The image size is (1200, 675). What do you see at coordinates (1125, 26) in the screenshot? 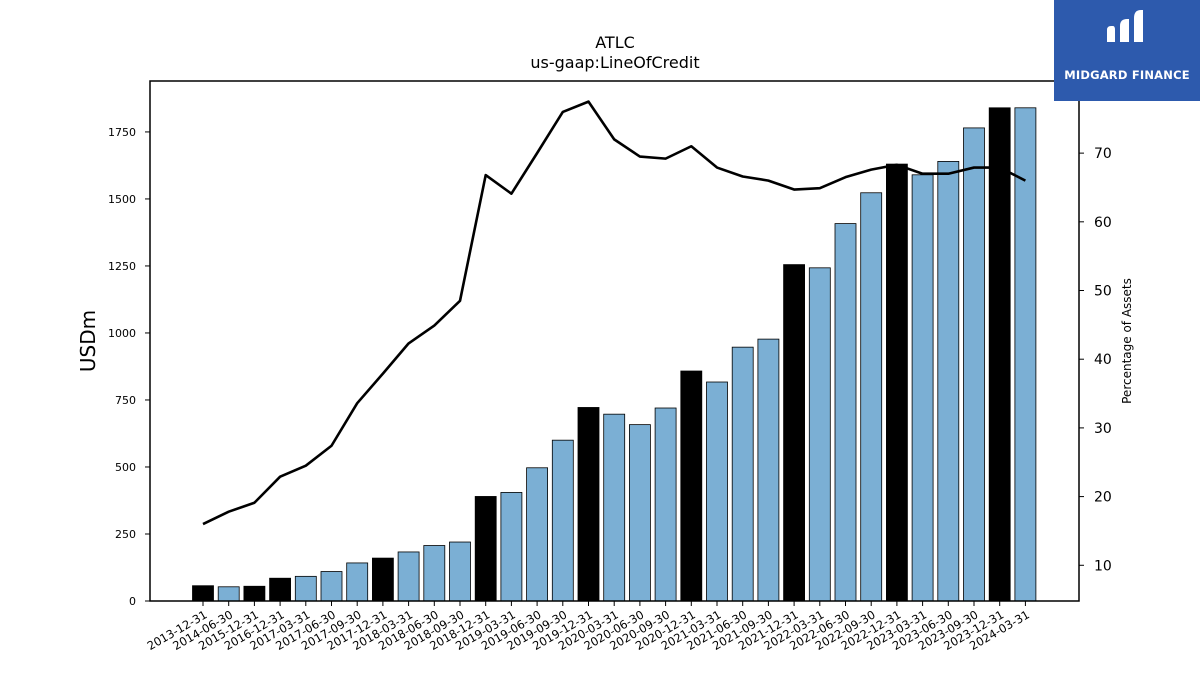
I see `mf-logo-icon` at bounding box center [1125, 26].